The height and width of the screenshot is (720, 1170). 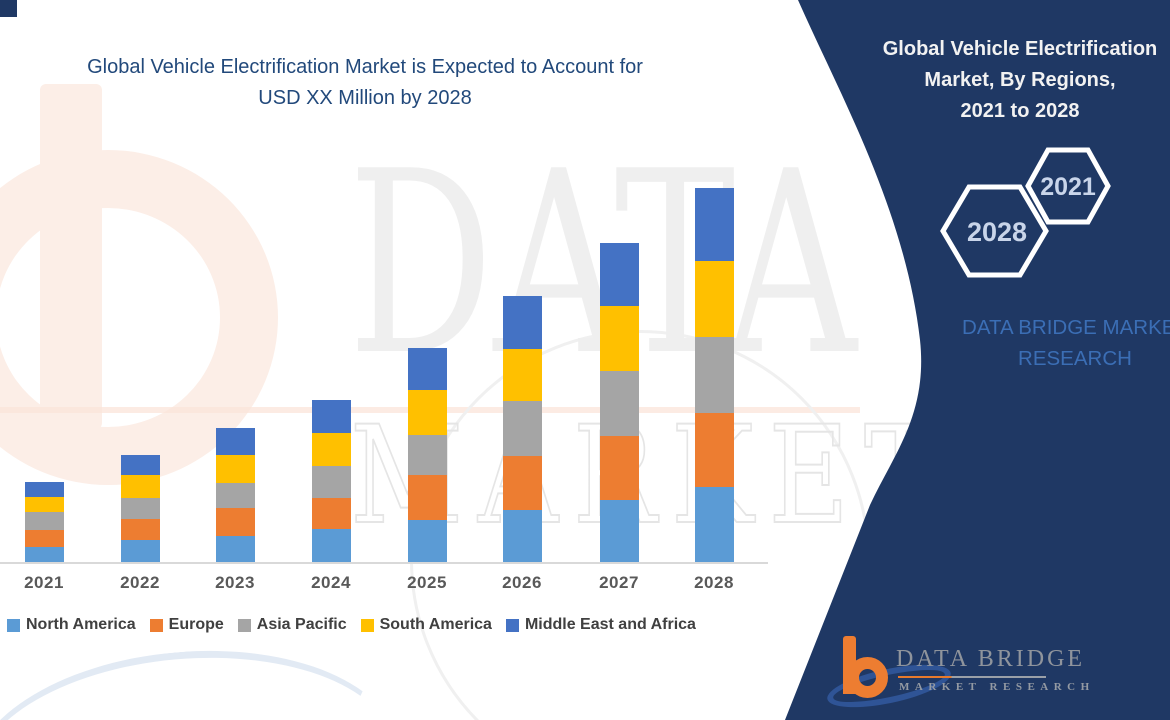 What do you see at coordinates (610, 624) in the screenshot?
I see `legend-label: Middle East and Africa` at bounding box center [610, 624].